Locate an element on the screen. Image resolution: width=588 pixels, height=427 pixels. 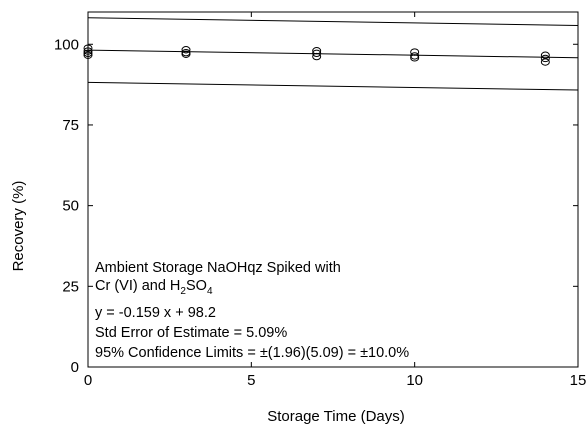
y-tick-label: 50 is located at coordinates (70, 206).